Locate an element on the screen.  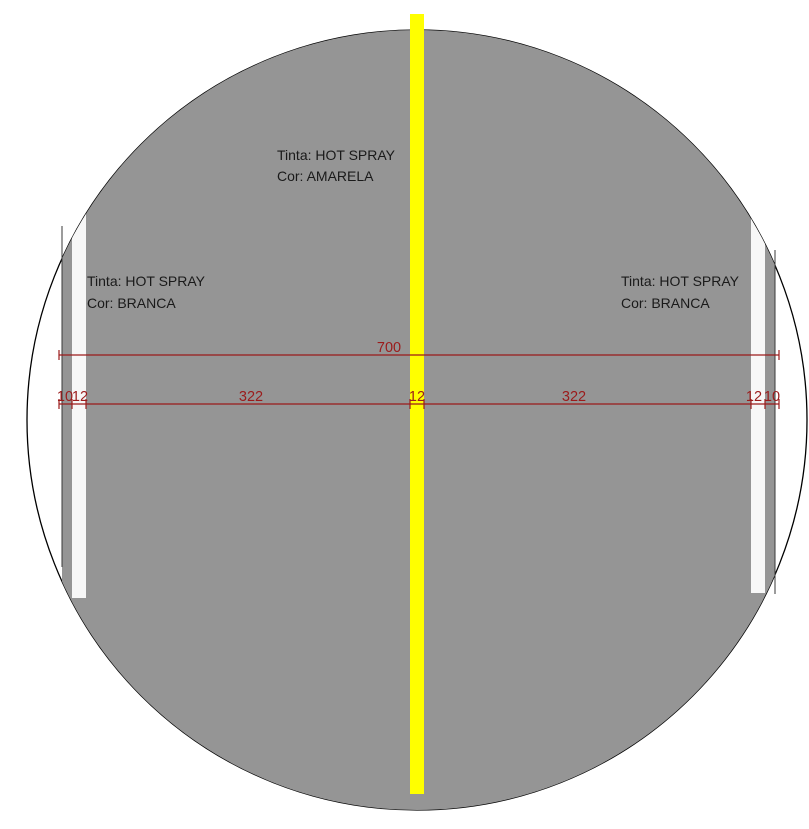
total-dimension-value: 700 is located at coordinates (389, 348).